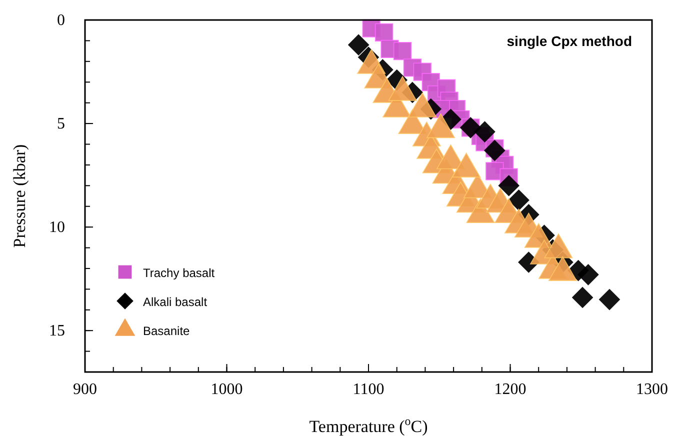 This screenshot has height=444, width=678. What do you see at coordinates (179, 273) in the screenshot?
I see `legend-label: Trachy basalt` at bounding box center [179, 273].